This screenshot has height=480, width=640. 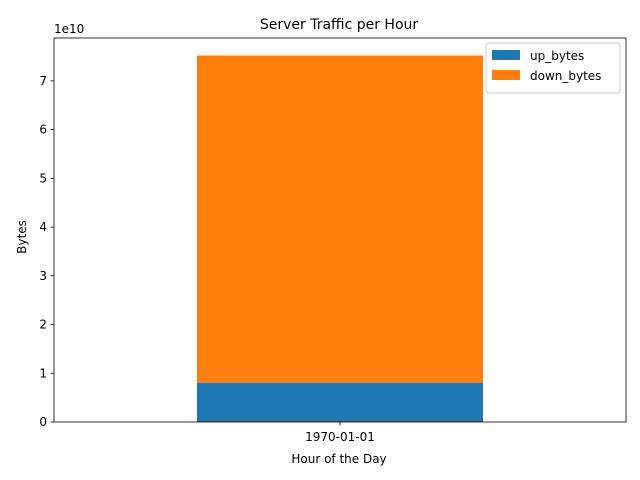 What do you see at coordinates (506, 75) in the screenshot?
I see `legend-swatch-down_bytes` at bounding box center [506, 75].